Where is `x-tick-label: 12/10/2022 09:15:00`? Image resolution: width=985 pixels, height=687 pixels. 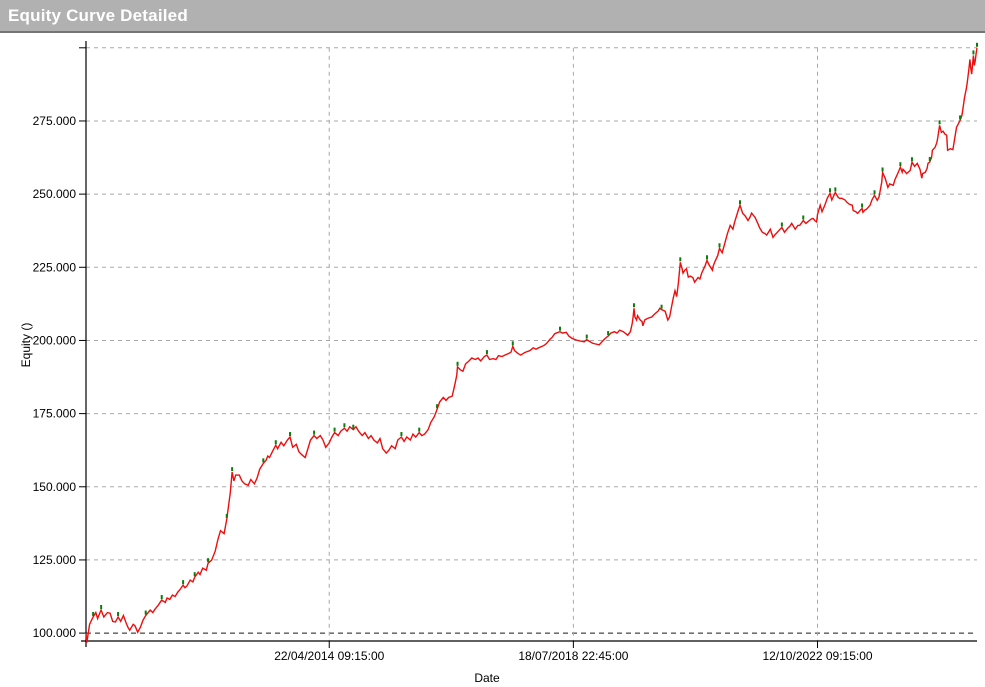
x-tick-label: 12/10/2022 09:15:00 is located at coordinates (817, 656).